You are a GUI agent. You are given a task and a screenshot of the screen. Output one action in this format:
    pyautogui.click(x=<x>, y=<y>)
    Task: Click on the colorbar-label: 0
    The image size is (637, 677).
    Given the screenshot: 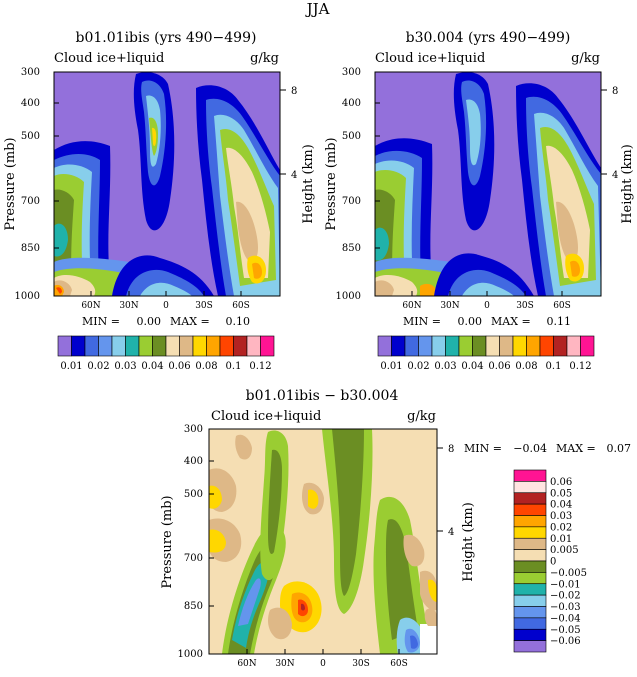 What is the action you would take?
    pyautogui.click(x=553, y=562)
    